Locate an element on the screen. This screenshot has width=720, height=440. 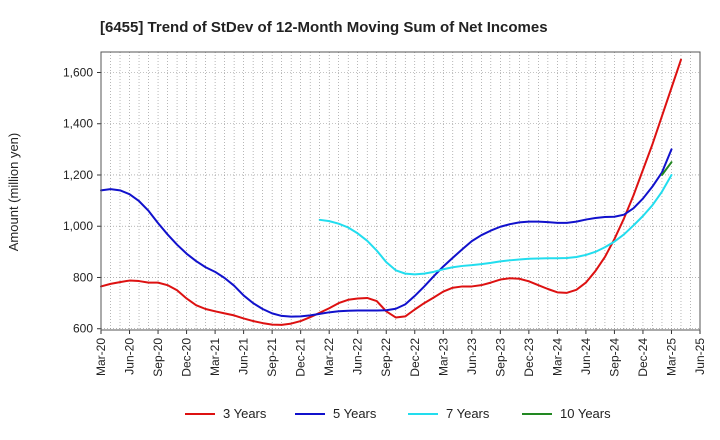
x-tick-label: Mar-24 is located at coordinates (557, 357).